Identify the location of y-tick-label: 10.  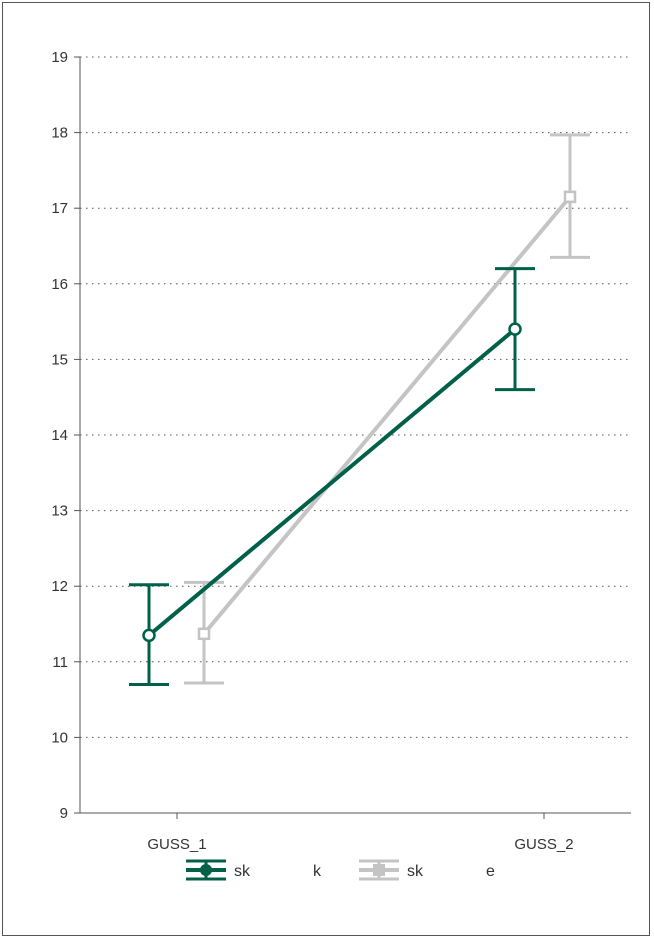
(59, 737).